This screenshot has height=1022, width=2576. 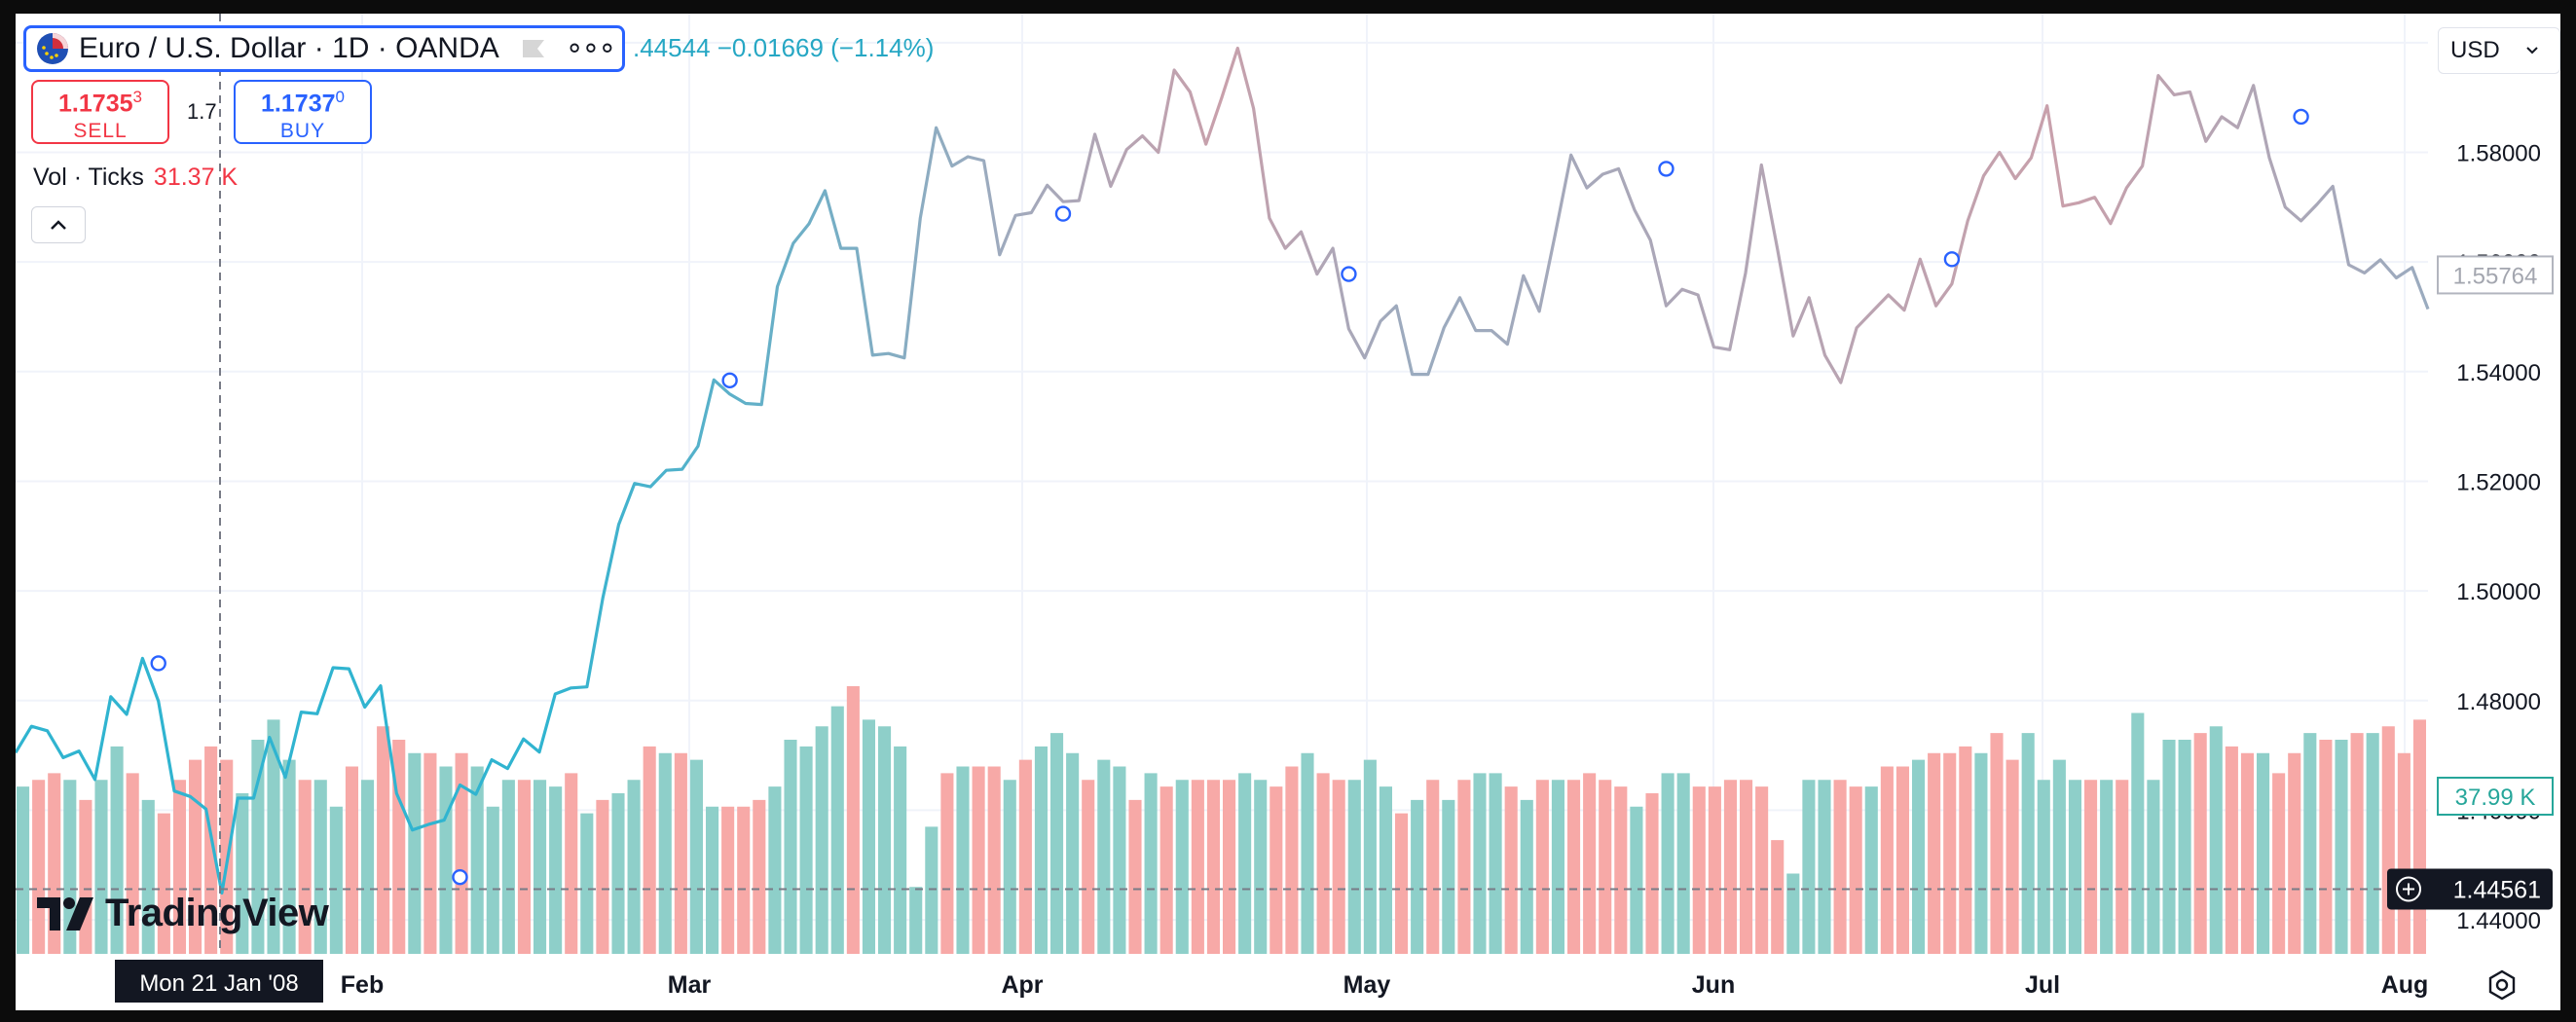 What do you see at coordinates (590, 48) in the screenshot?
I see `more-horizontal-icon: ∘∘∘` at bounding box center [590, 48].